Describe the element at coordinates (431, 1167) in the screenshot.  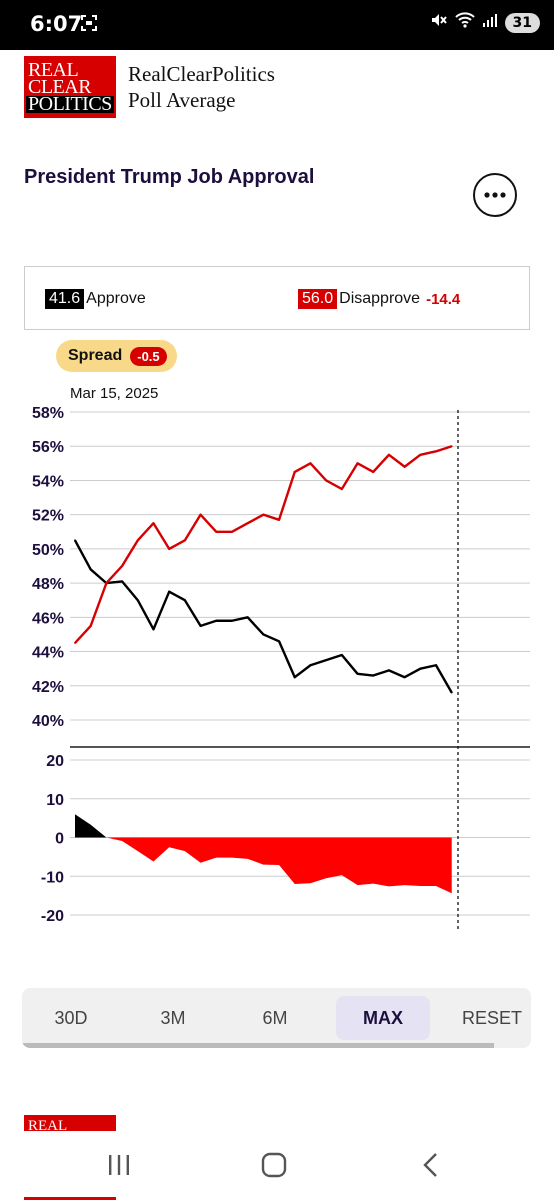
I see `nav-back-icon` at that location.